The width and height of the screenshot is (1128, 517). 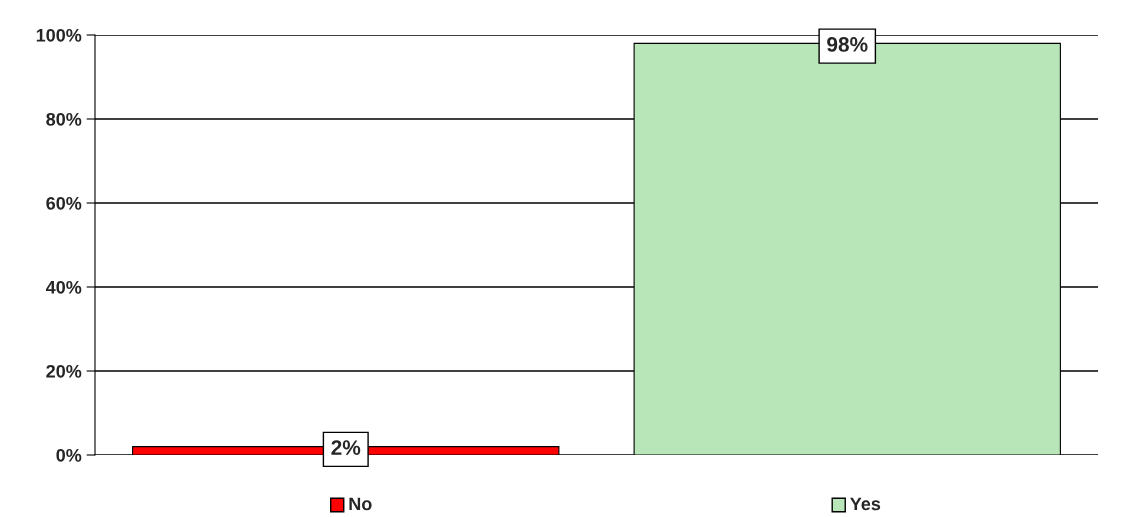 What do you see at coordinates (69, 455) in the screenshot?
I see `y-tick-label: 0%` at bounding box center [69, 455].